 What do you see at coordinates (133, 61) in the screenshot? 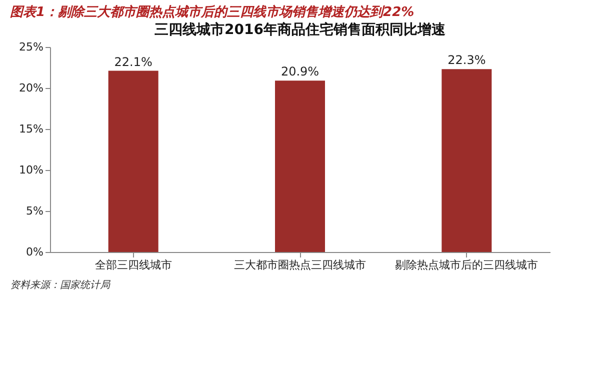
I see `data-label: 22.1%` at bounding box center [133, 61].